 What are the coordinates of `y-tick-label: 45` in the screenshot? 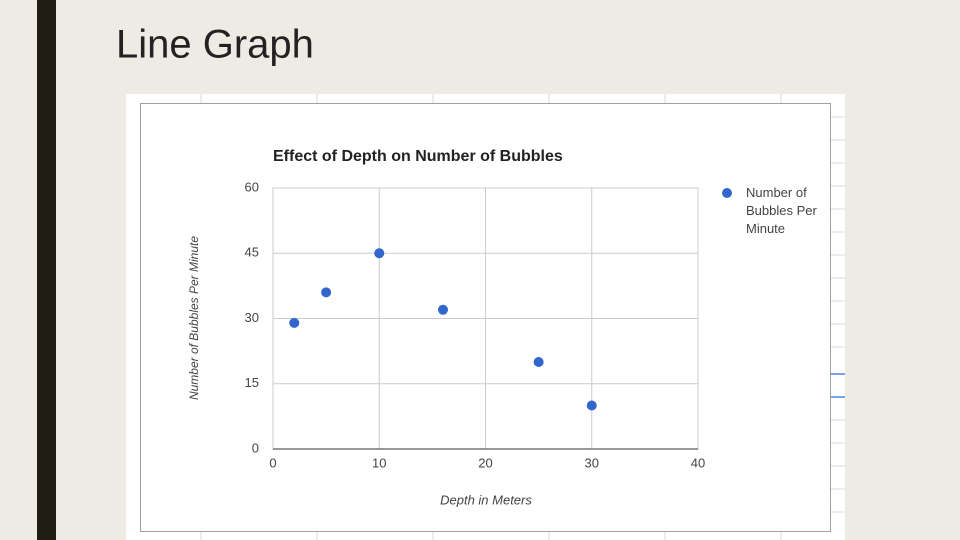 It's located at (252, 252).